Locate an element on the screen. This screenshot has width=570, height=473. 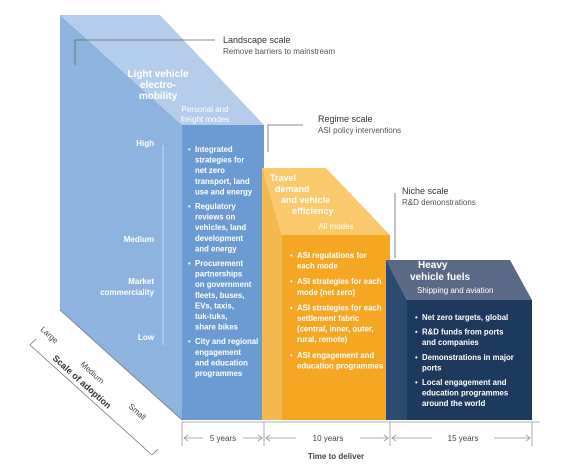
light-vehicle-title-line: electro- is located at coordinates (158, 85).